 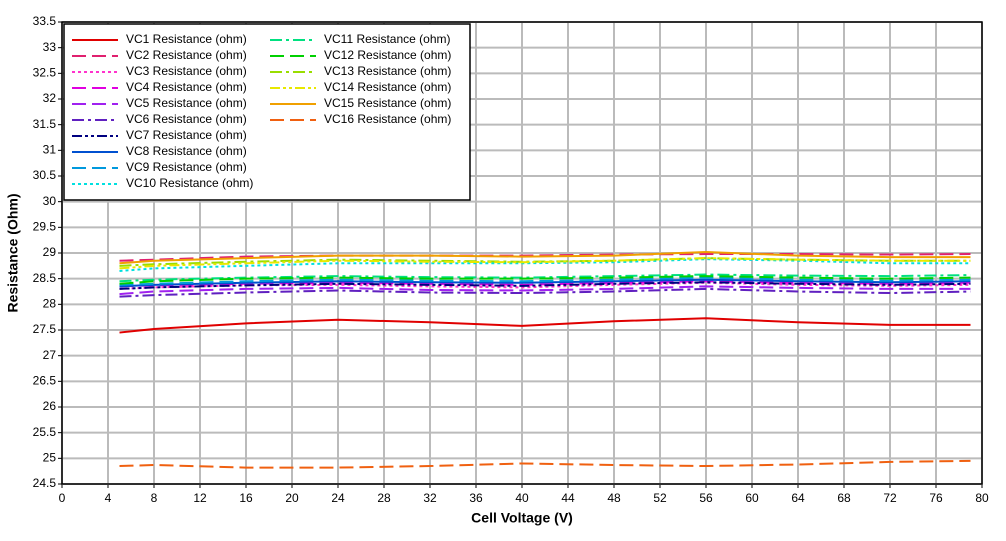 I want to click on y-tick-label: 31.5, so click(x=45, y=124).